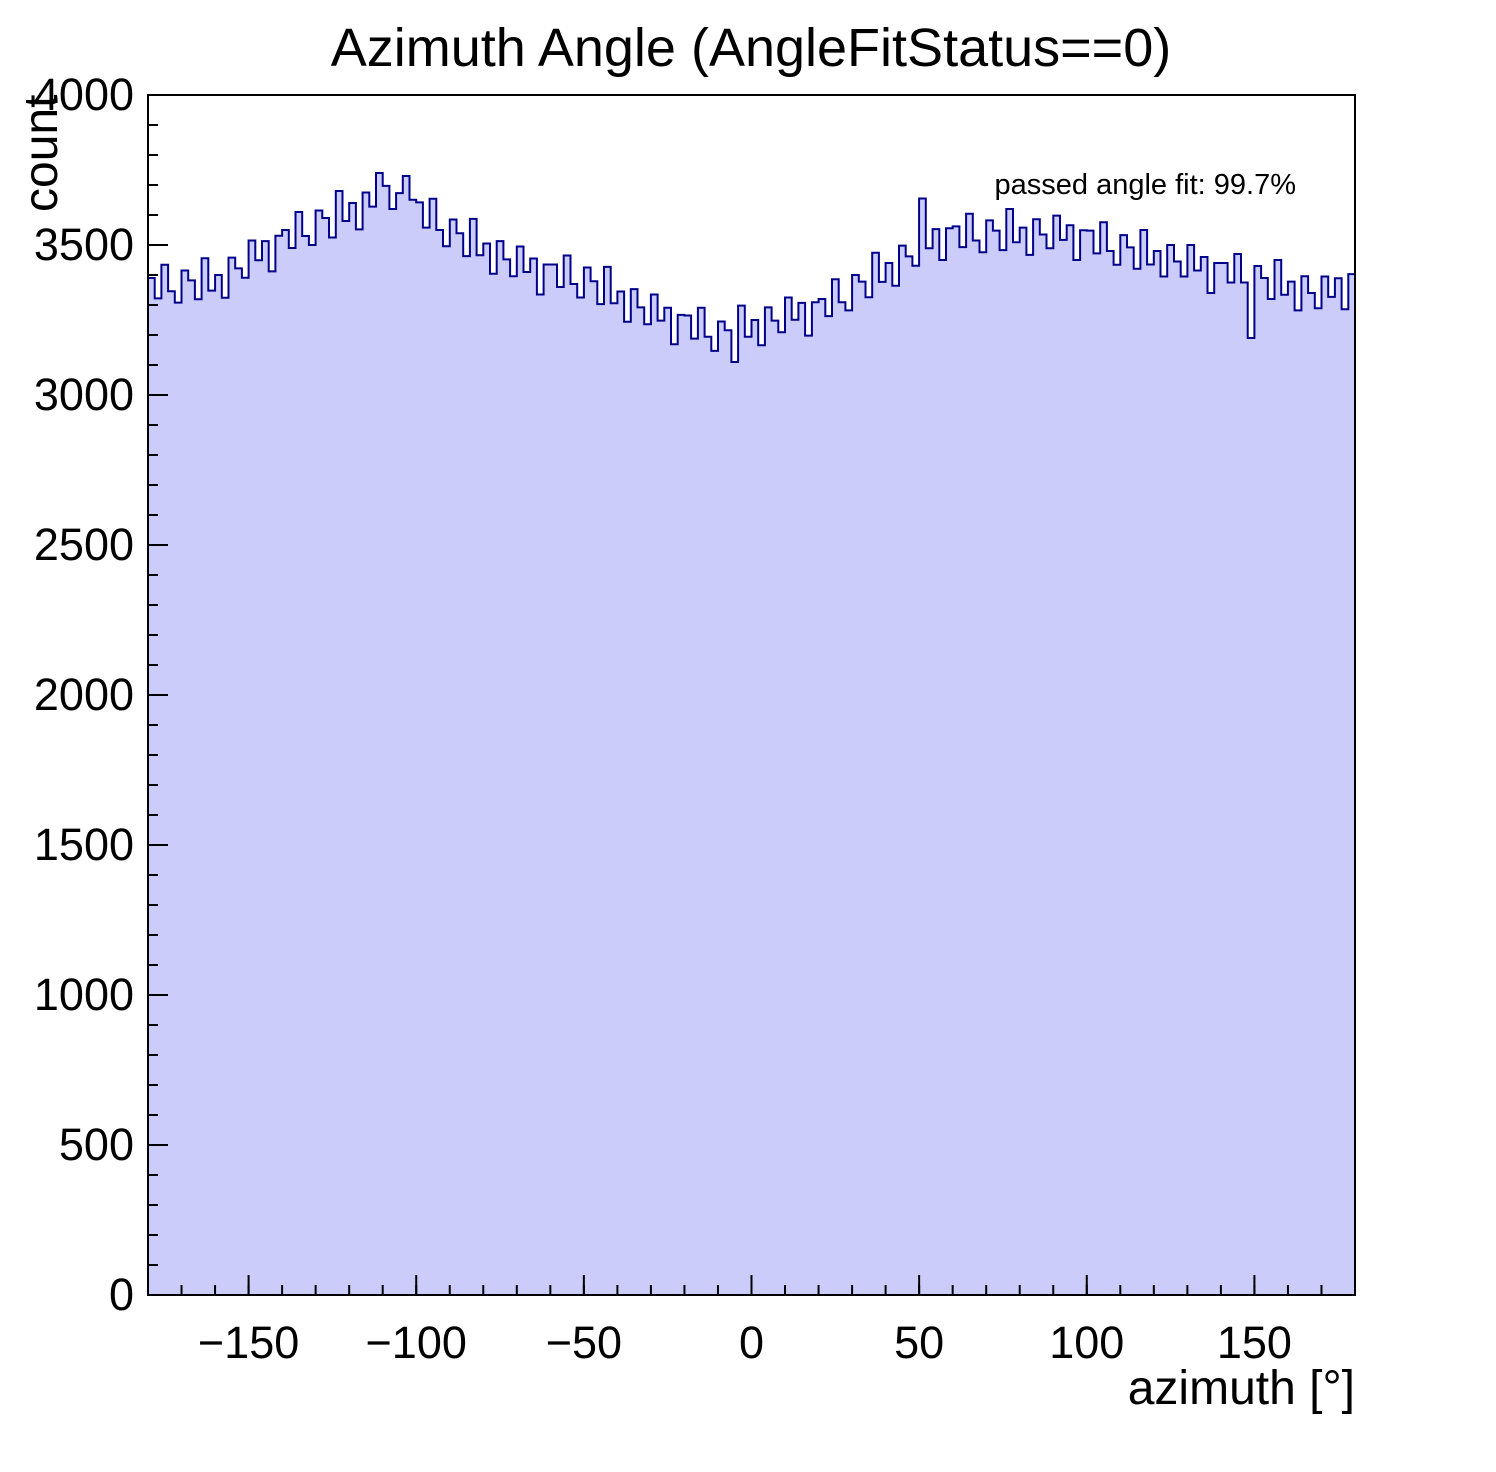 Image resolution: width=1496 pixels, height=1472 pixels. I want to click on y-tick-label: 3000, so click(84, 394).